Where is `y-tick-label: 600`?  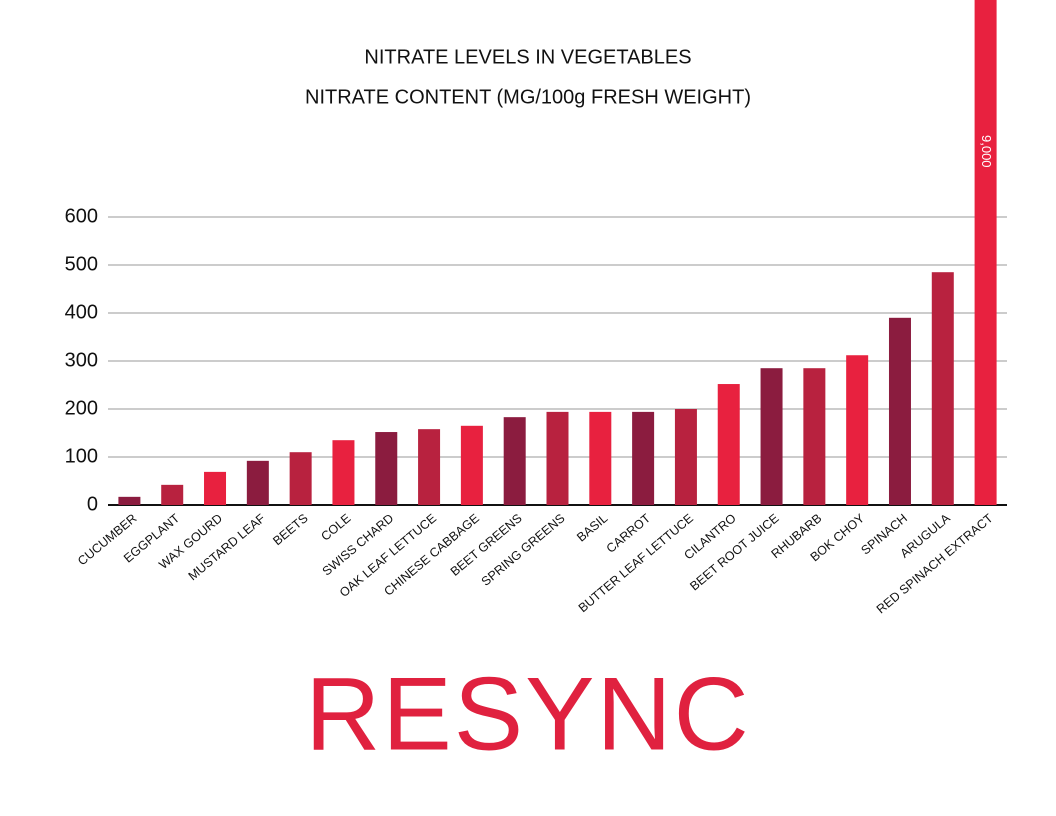
y-tick-label: 600 is located at coordinates (81, 216).